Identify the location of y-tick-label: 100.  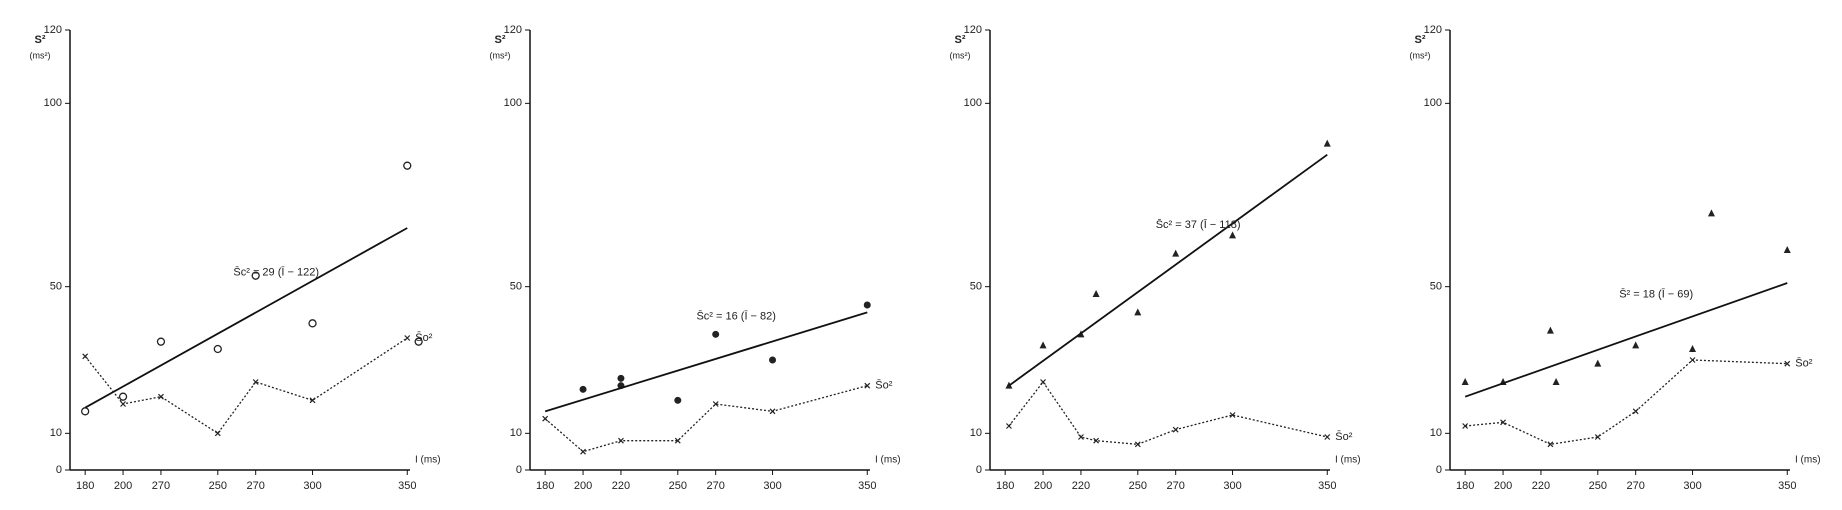
(973, 103).